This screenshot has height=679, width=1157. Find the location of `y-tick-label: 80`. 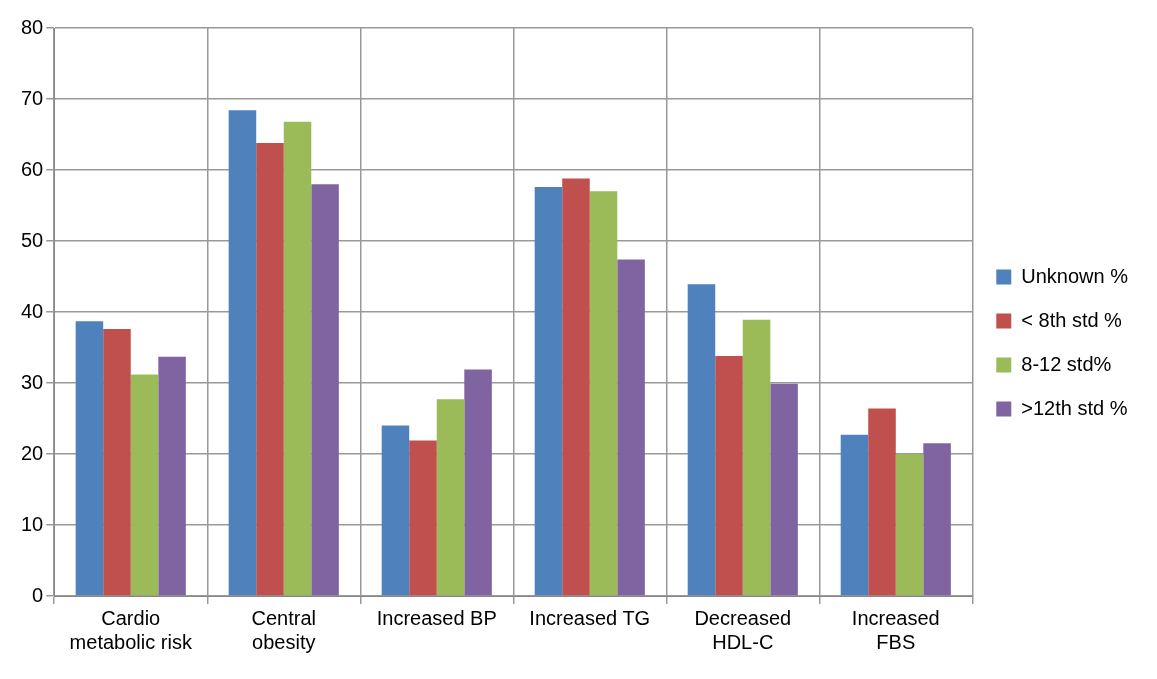

y-tick-label: 80 is located at coordinates (32, 26).